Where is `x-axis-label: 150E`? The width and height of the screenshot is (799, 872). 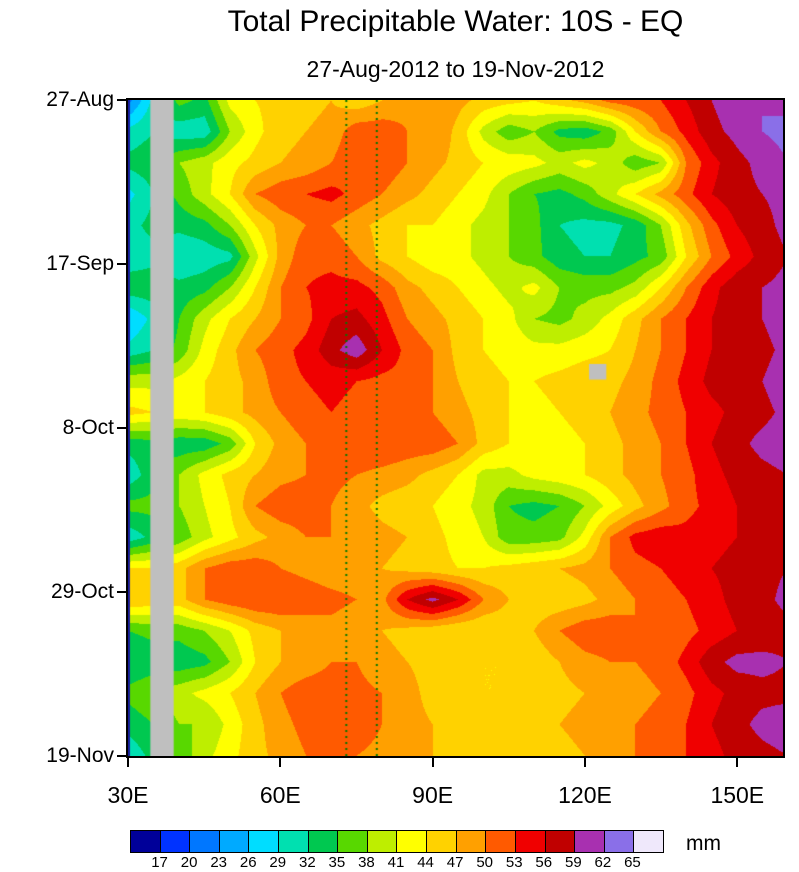
x-axis-label: 150E is located at coordinates (737, 795).